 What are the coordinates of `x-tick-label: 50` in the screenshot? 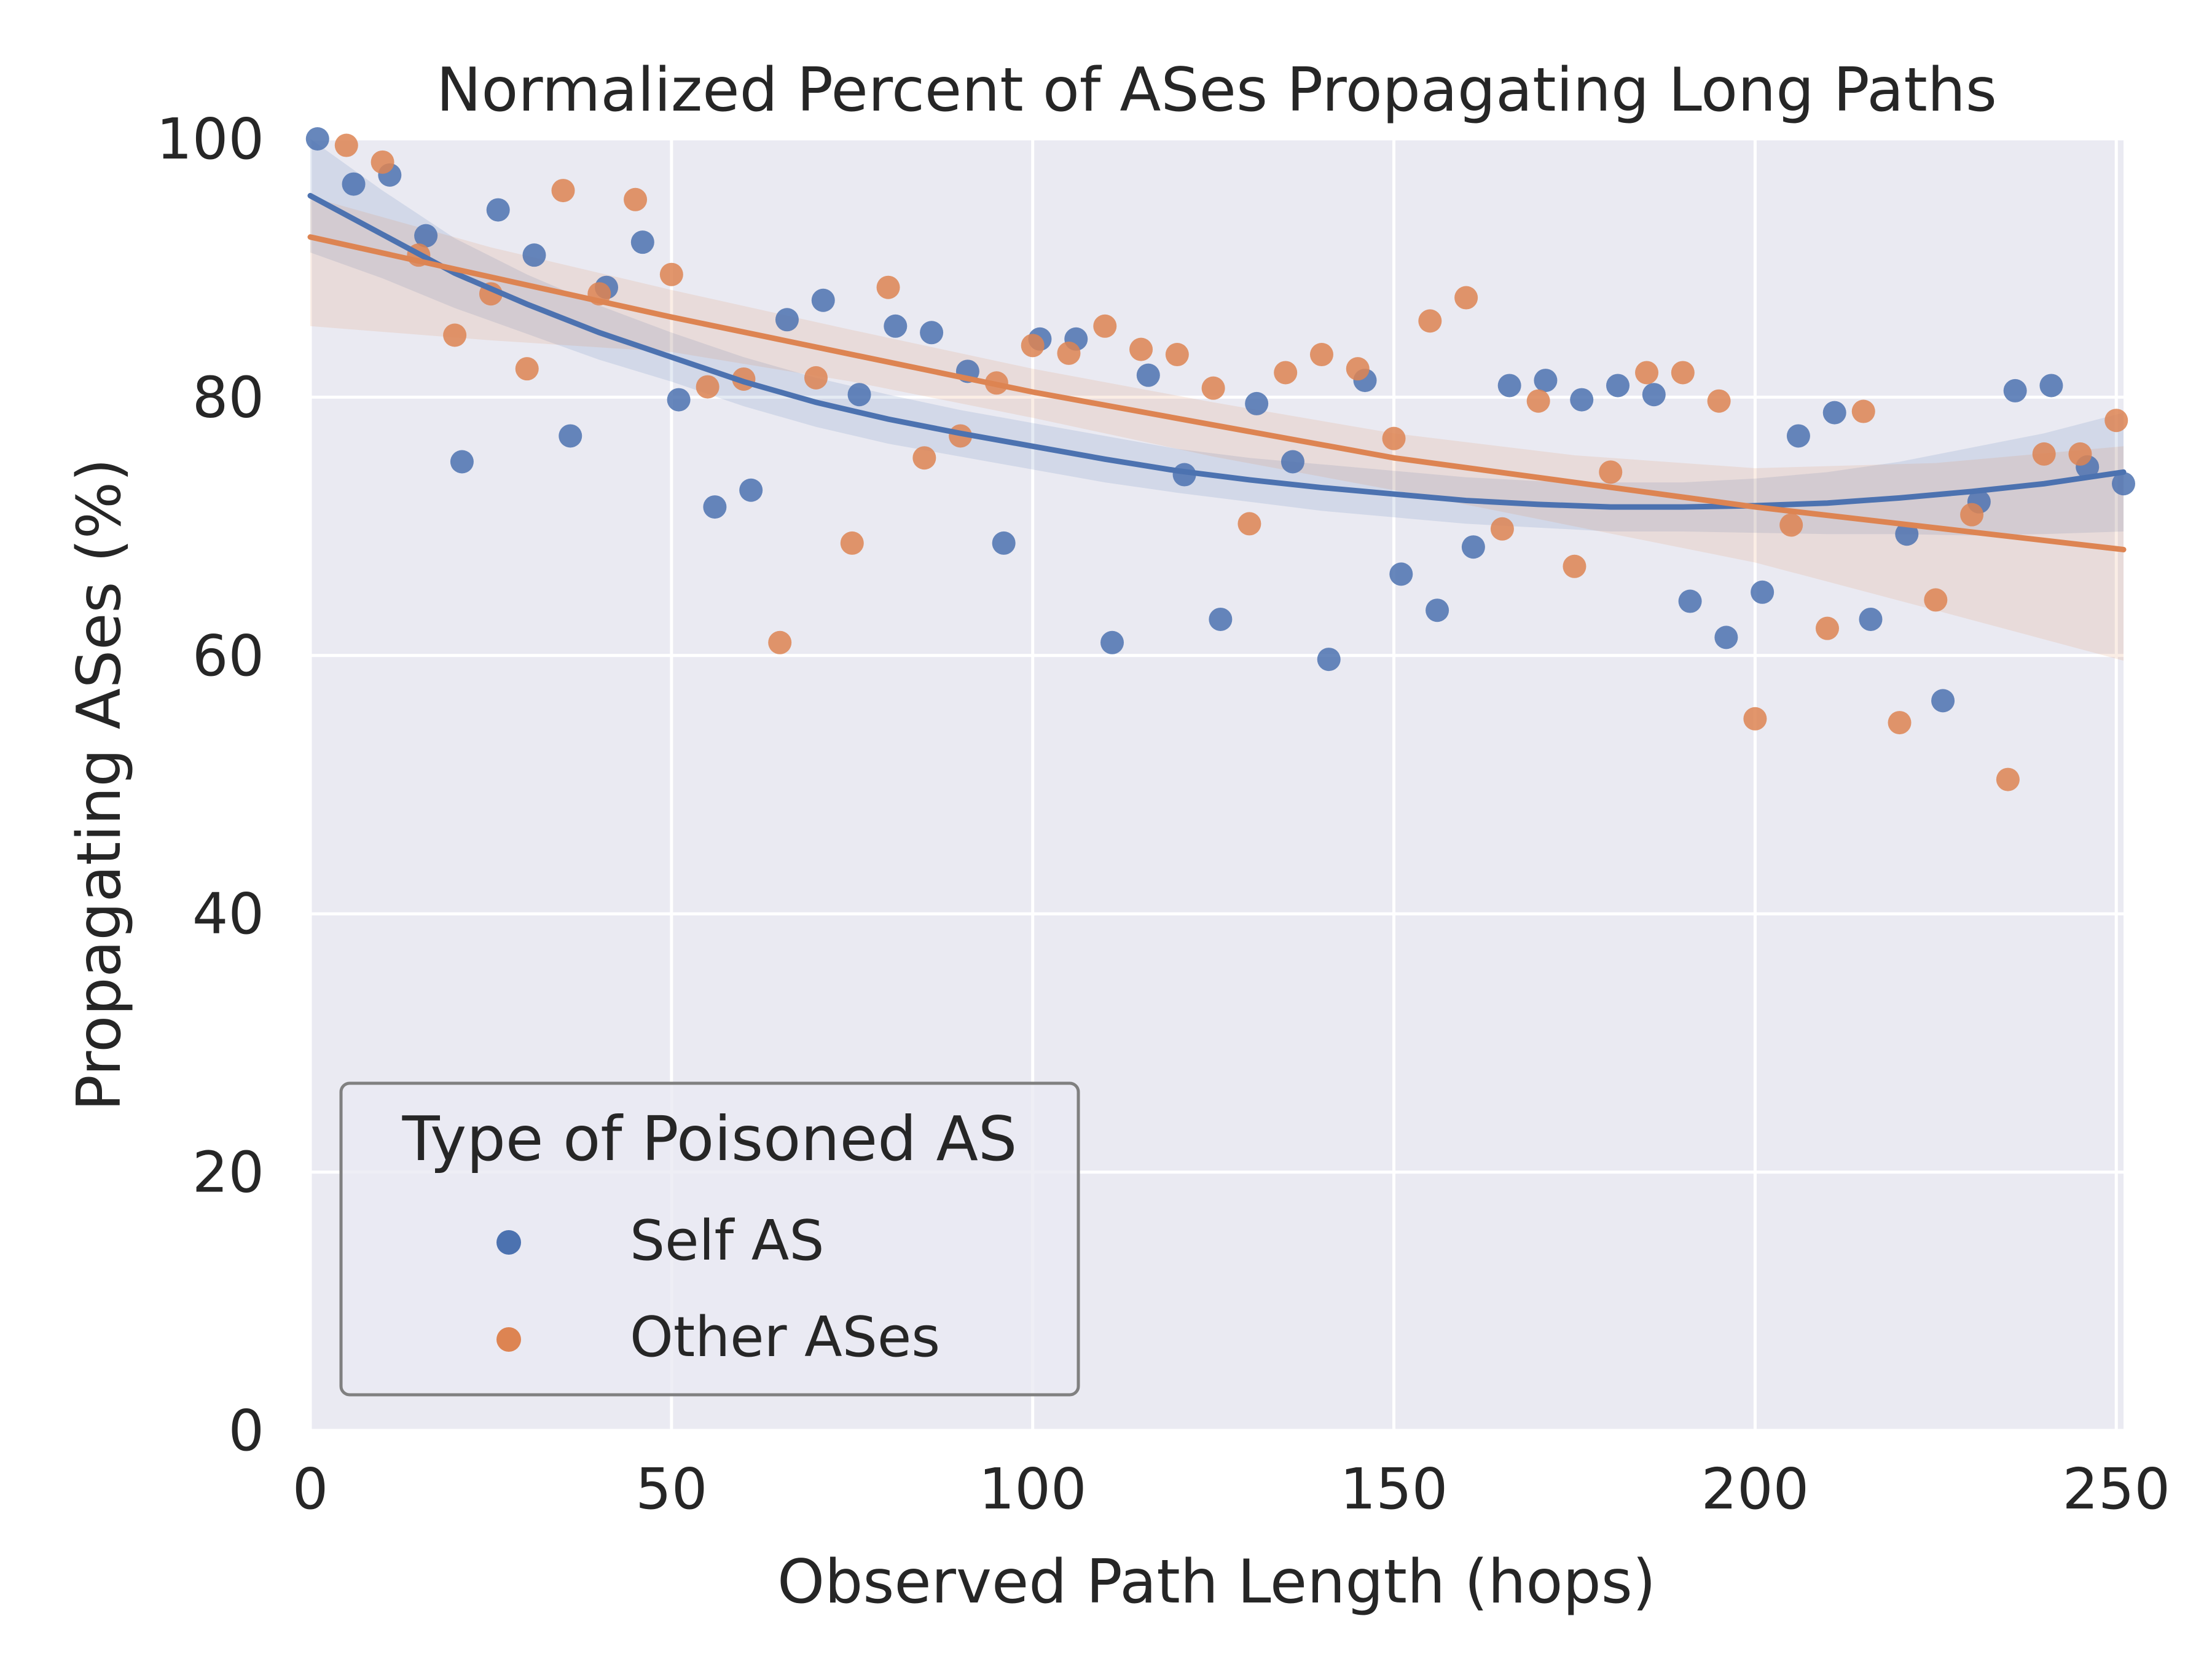 It's located at (671, 1489).